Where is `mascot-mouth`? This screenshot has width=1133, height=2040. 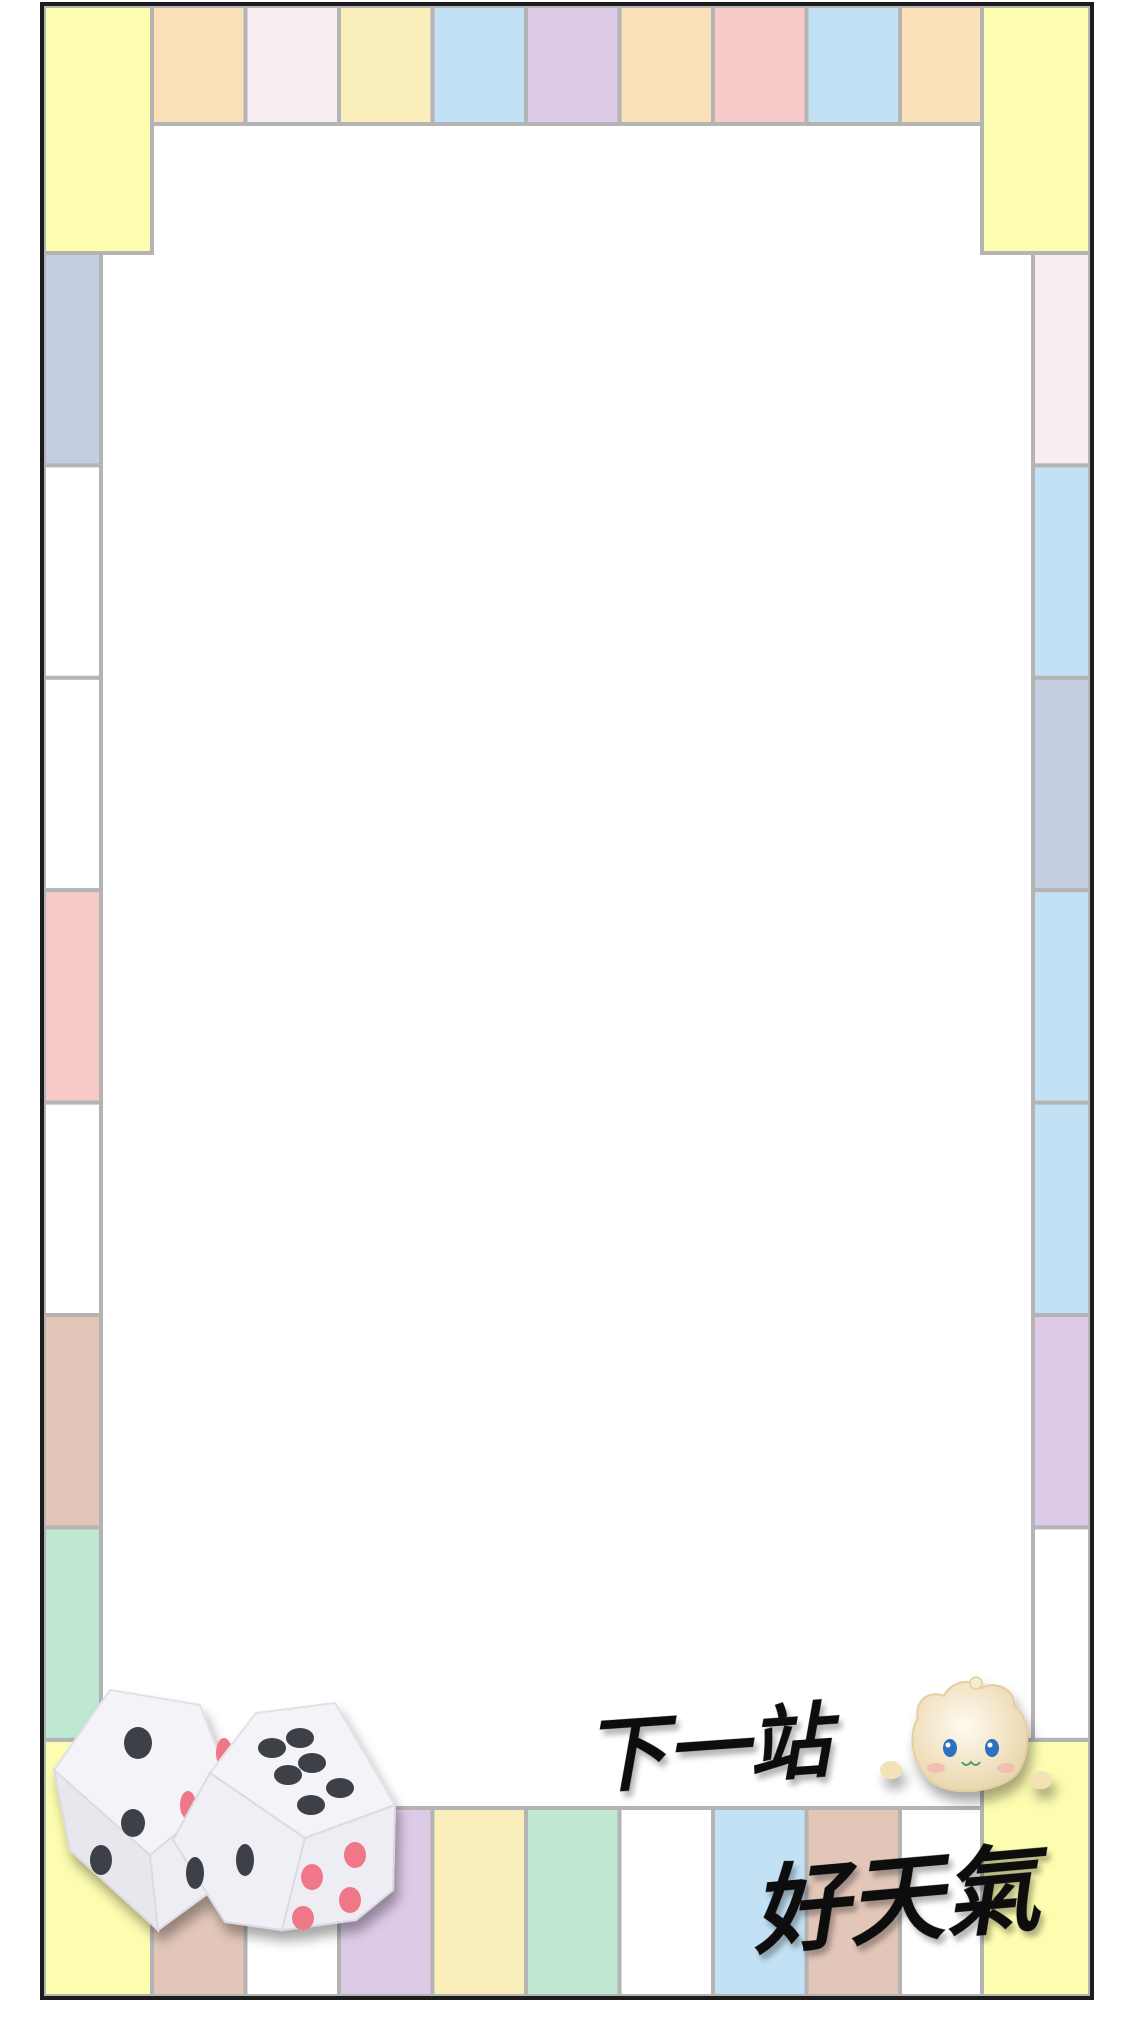
mascot-mouth is located at coordinates (971, 1763).